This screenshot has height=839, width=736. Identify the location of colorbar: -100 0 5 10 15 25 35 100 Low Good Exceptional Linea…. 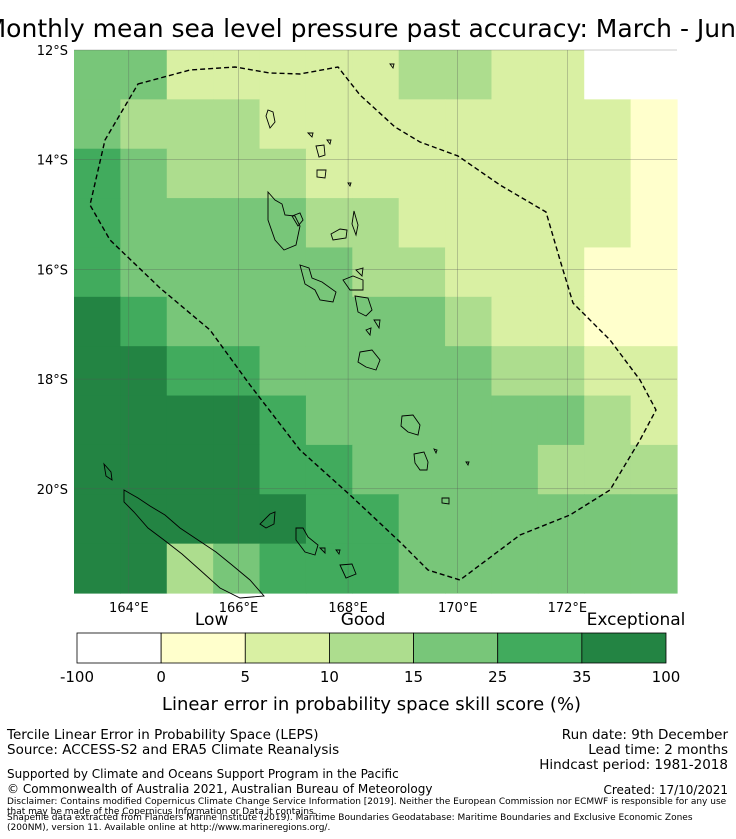
(372, 662).